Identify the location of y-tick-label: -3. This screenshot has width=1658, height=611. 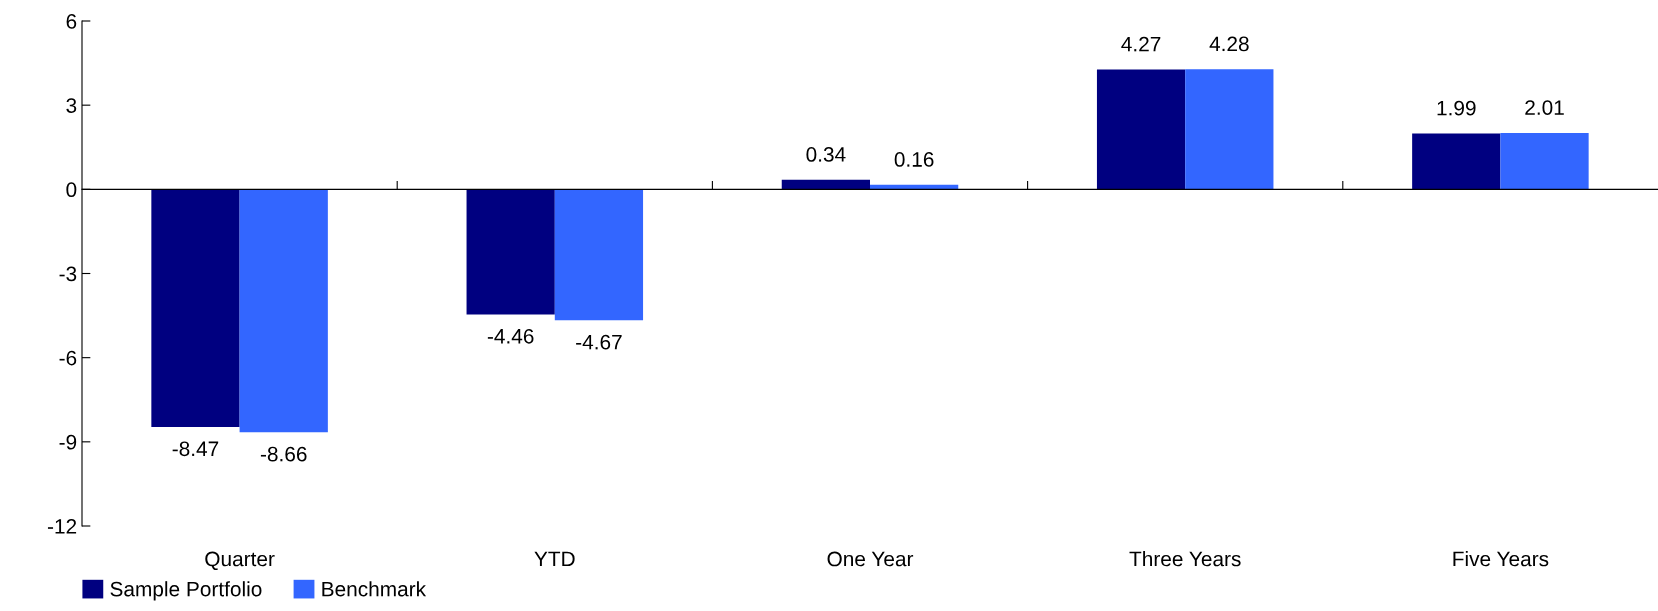
(68, 274).